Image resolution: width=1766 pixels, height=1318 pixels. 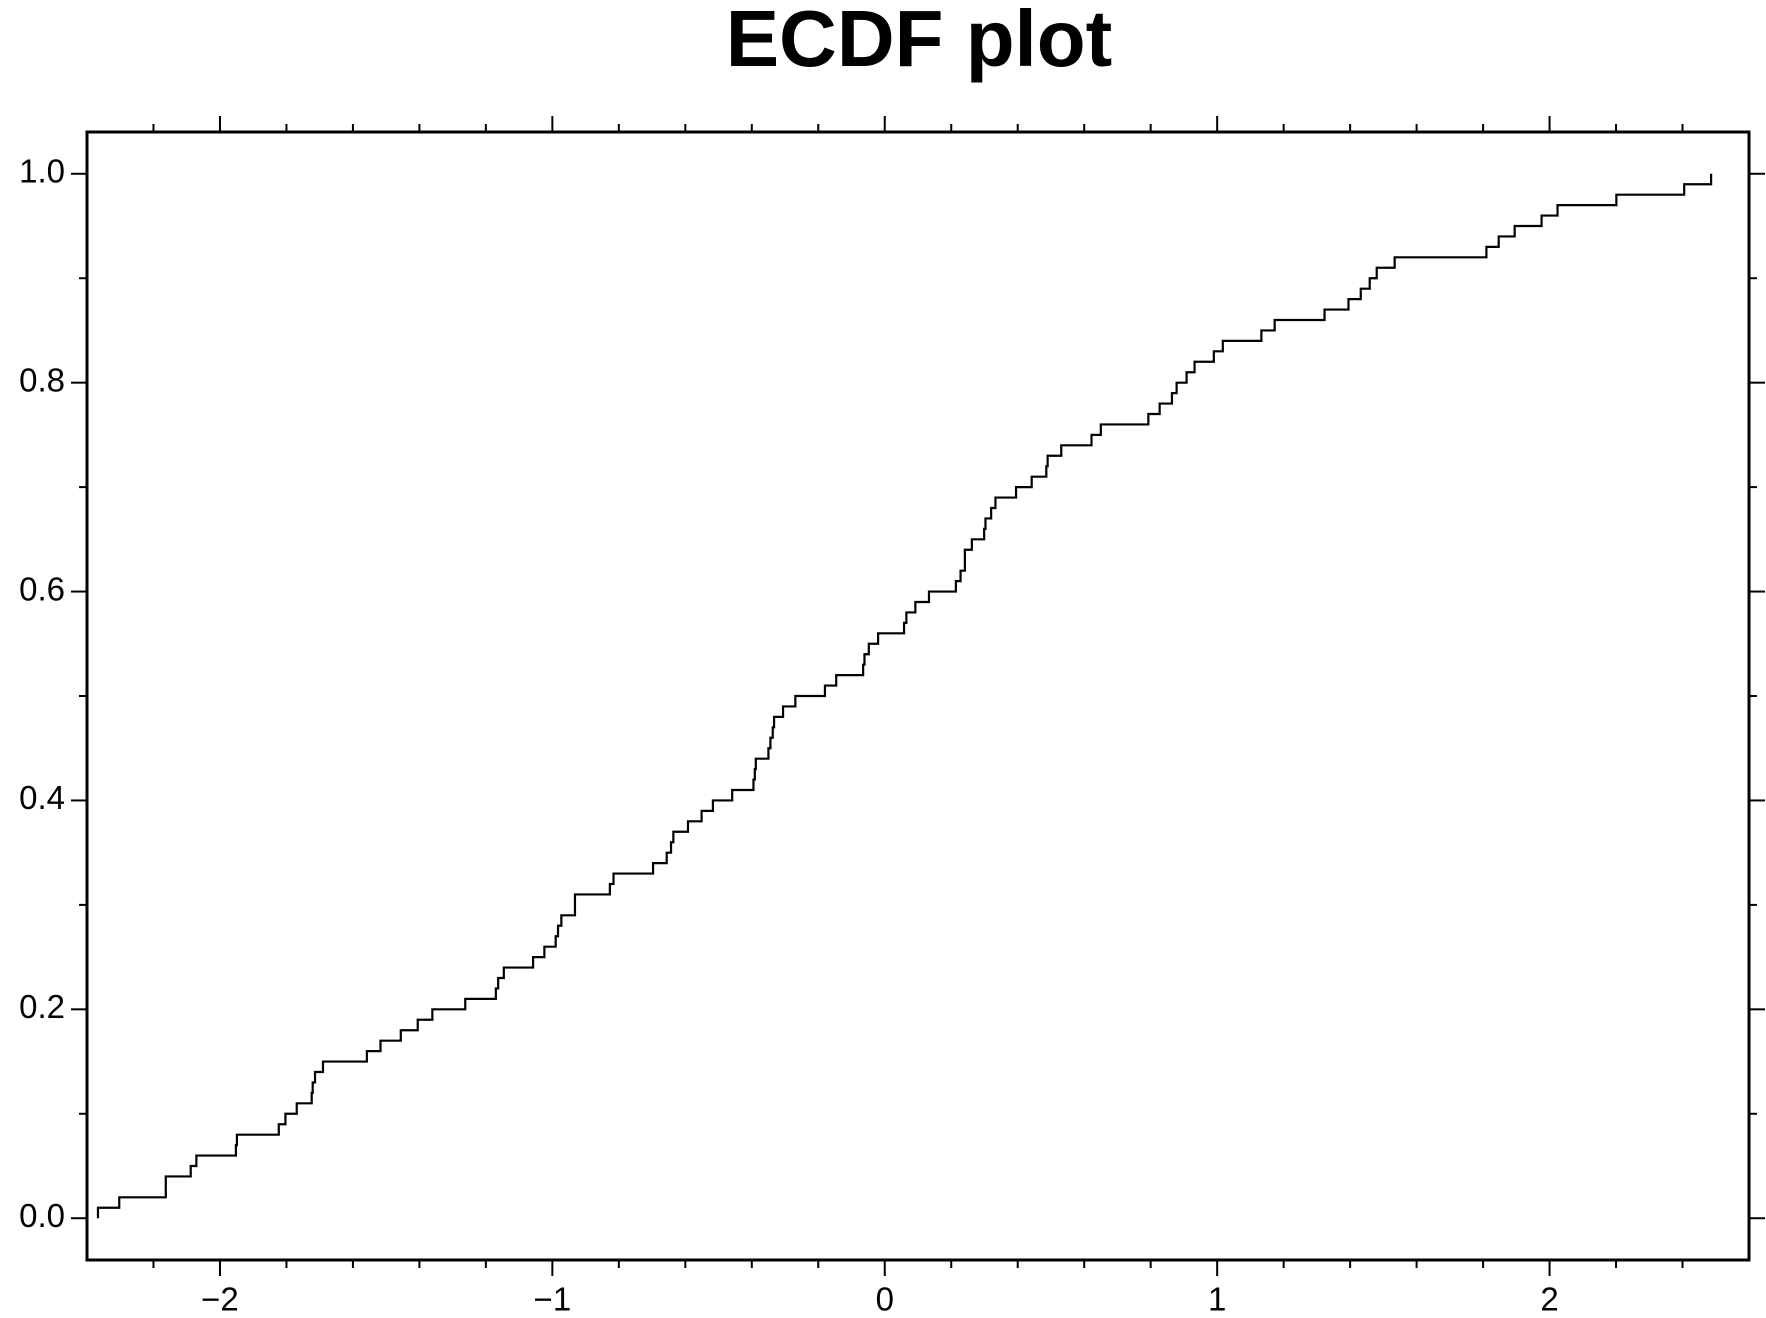 I want to click on y-tick-label: 0.6, so click(x=42, y=588).